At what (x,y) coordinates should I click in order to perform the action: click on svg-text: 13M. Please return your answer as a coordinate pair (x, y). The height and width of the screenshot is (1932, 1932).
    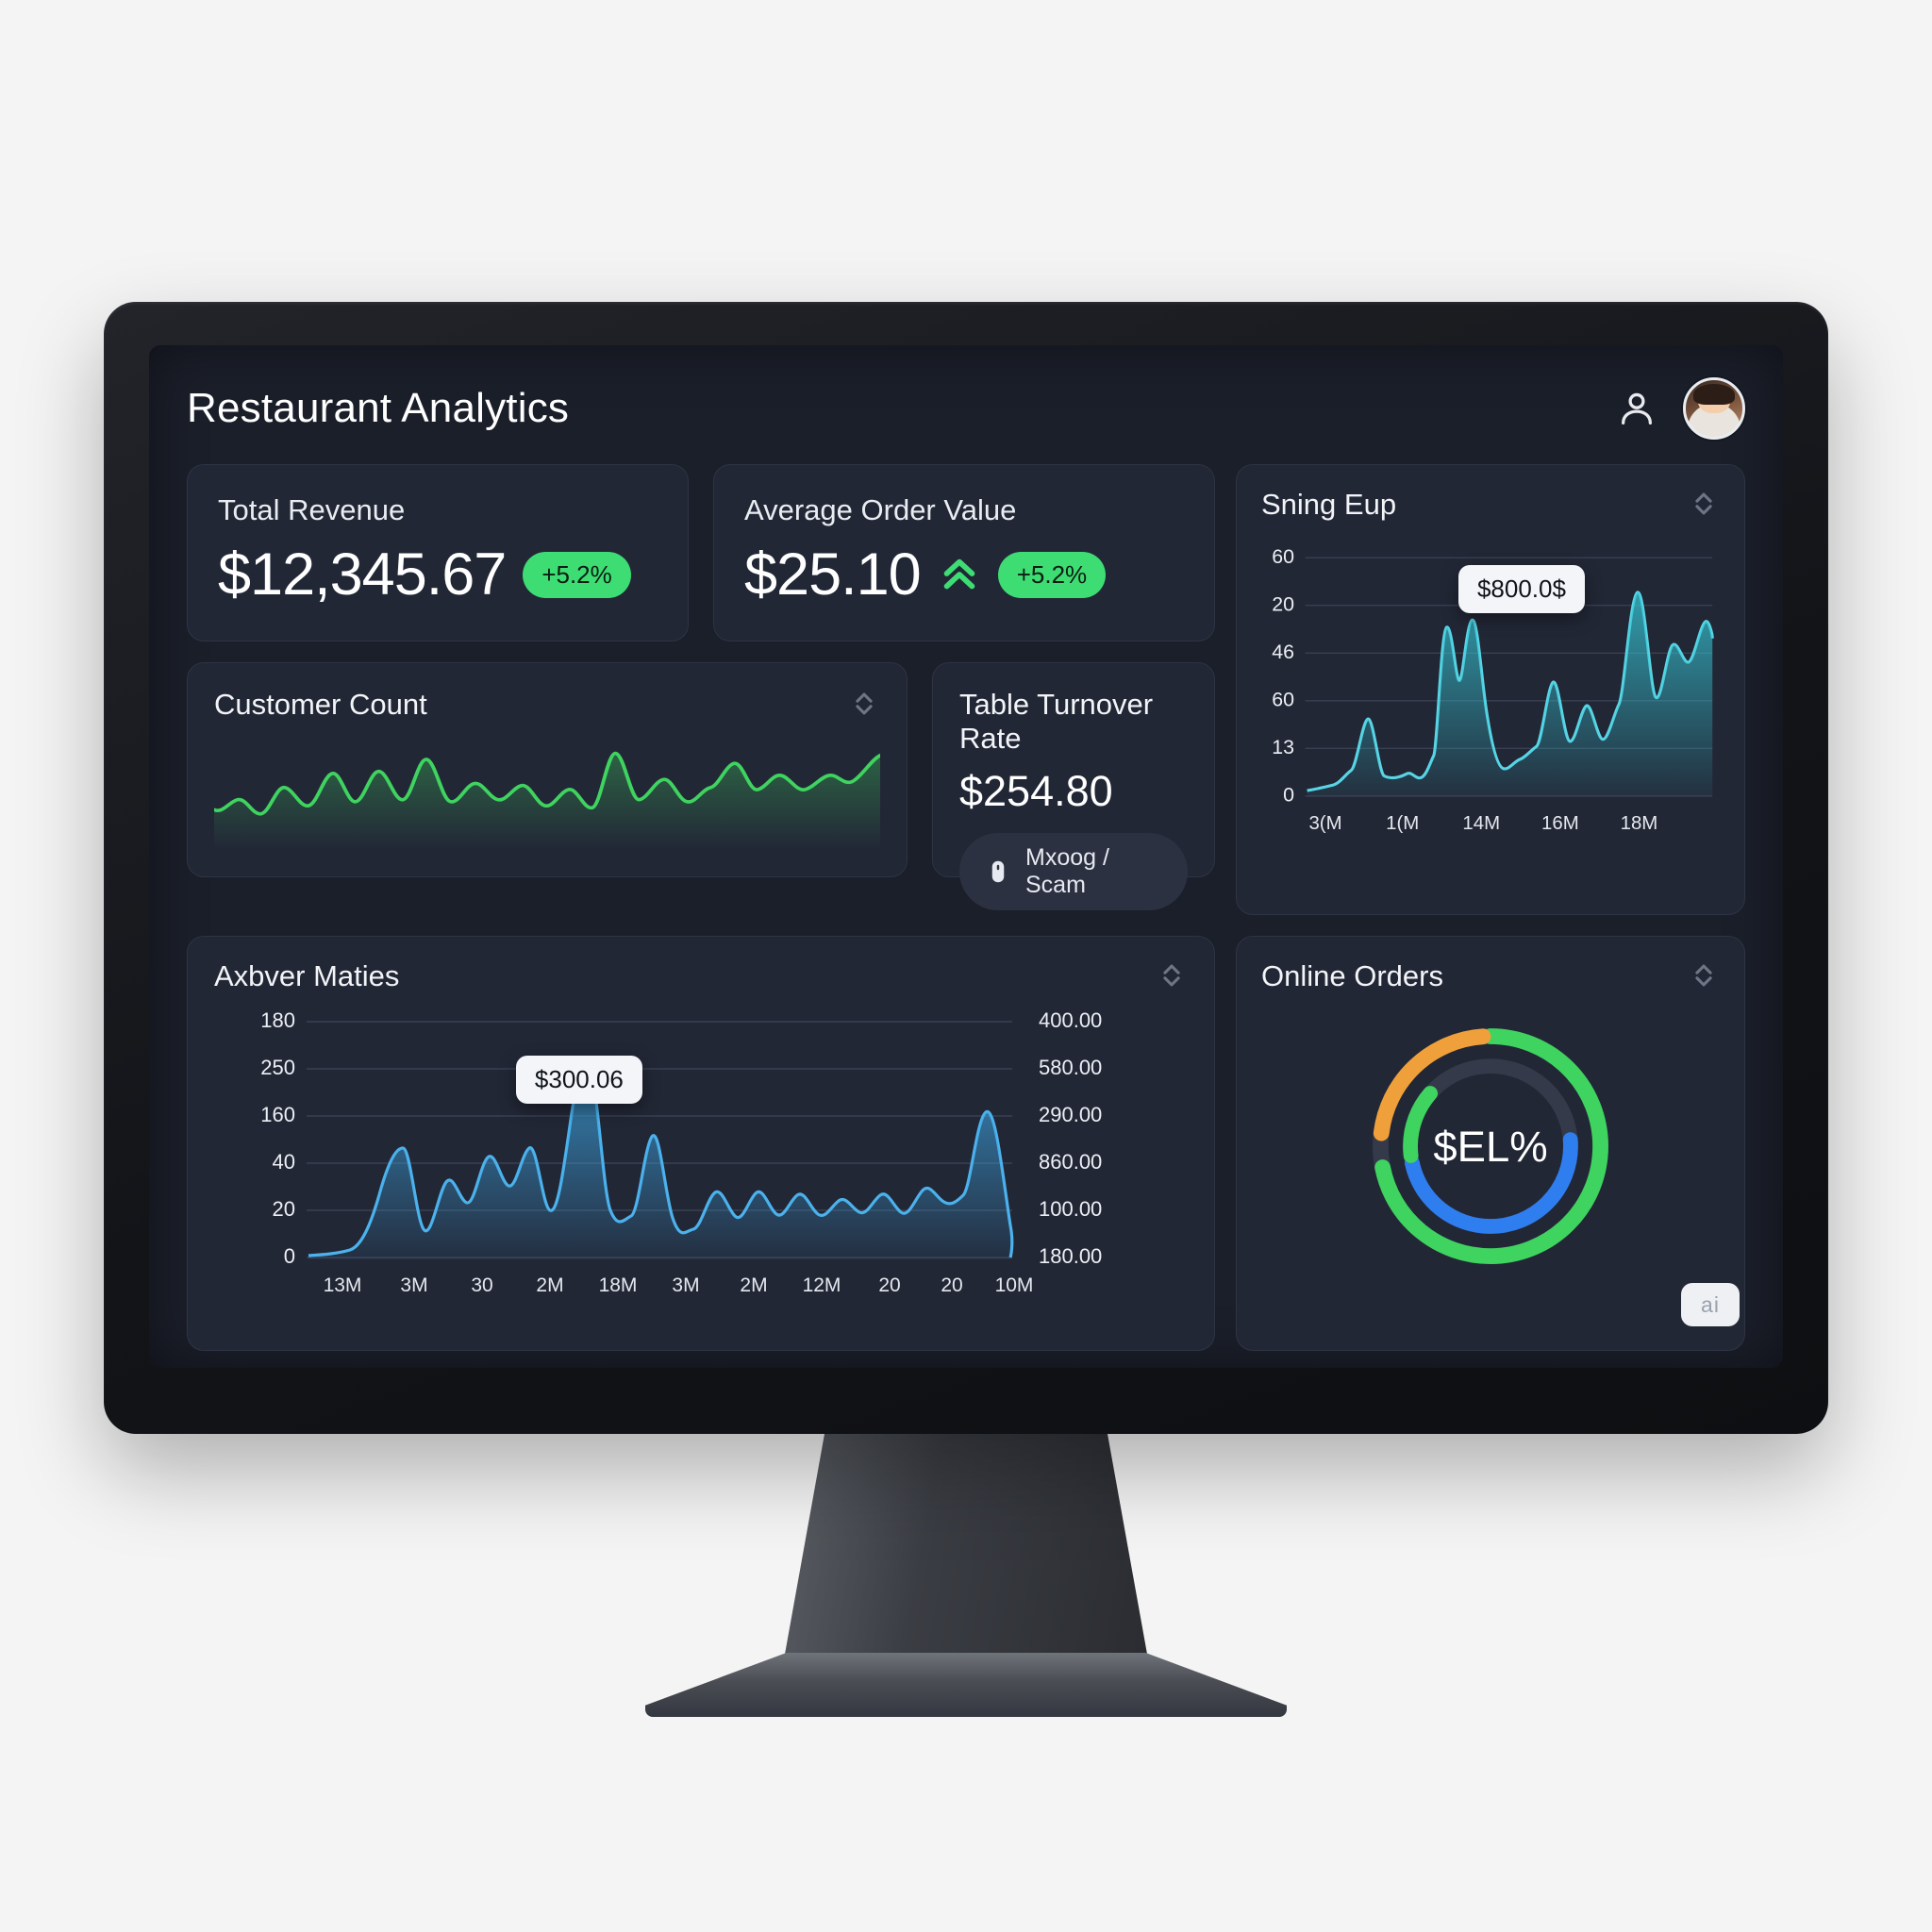
    Looking at the image, I should click on (343, 1285).